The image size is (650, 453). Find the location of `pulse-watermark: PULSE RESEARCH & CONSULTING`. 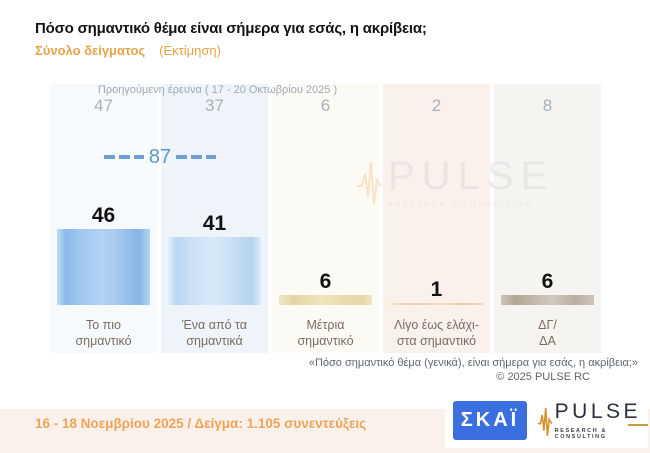

pulse-watermark: PULSE RESEARCH & CONSULTING is located at coordinates (455, 182).